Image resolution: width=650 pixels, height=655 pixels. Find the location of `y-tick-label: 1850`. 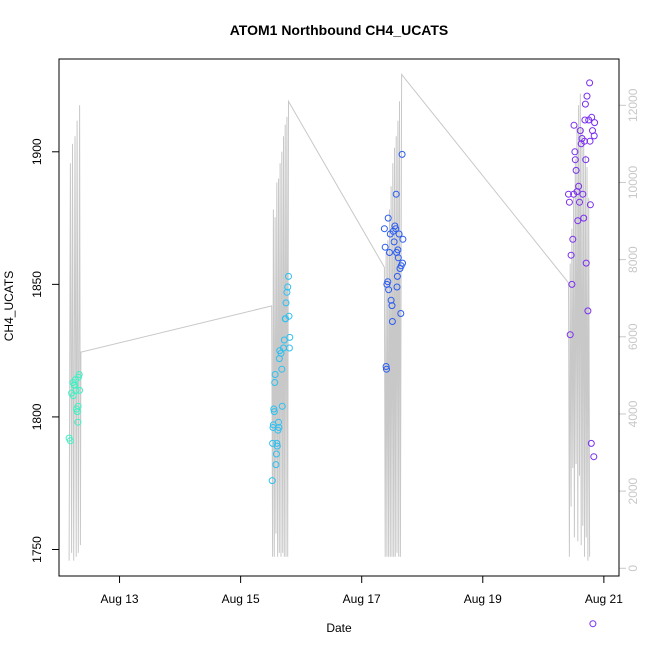

y-tick-label: 1850 is located at coordinates (37, 284).